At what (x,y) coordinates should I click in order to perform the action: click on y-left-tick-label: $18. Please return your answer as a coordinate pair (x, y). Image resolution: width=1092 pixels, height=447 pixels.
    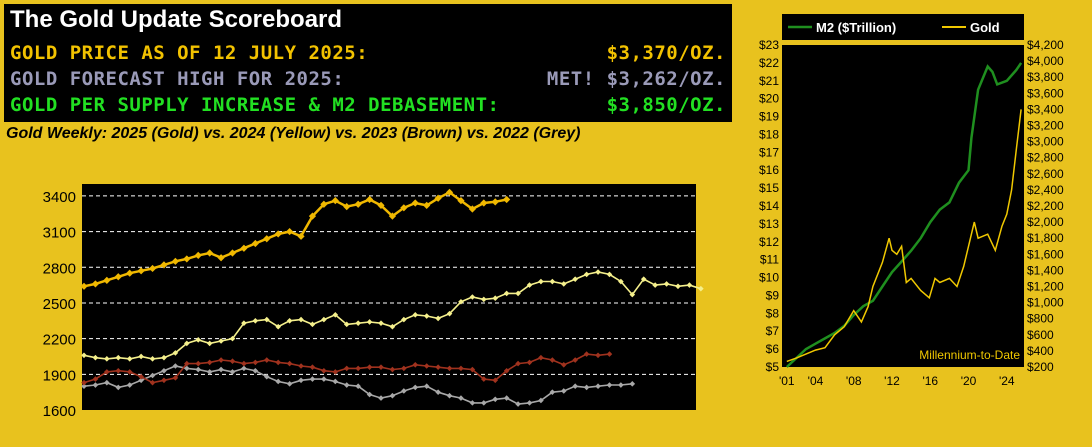
    Looking at the image, I should click on (769, 134).